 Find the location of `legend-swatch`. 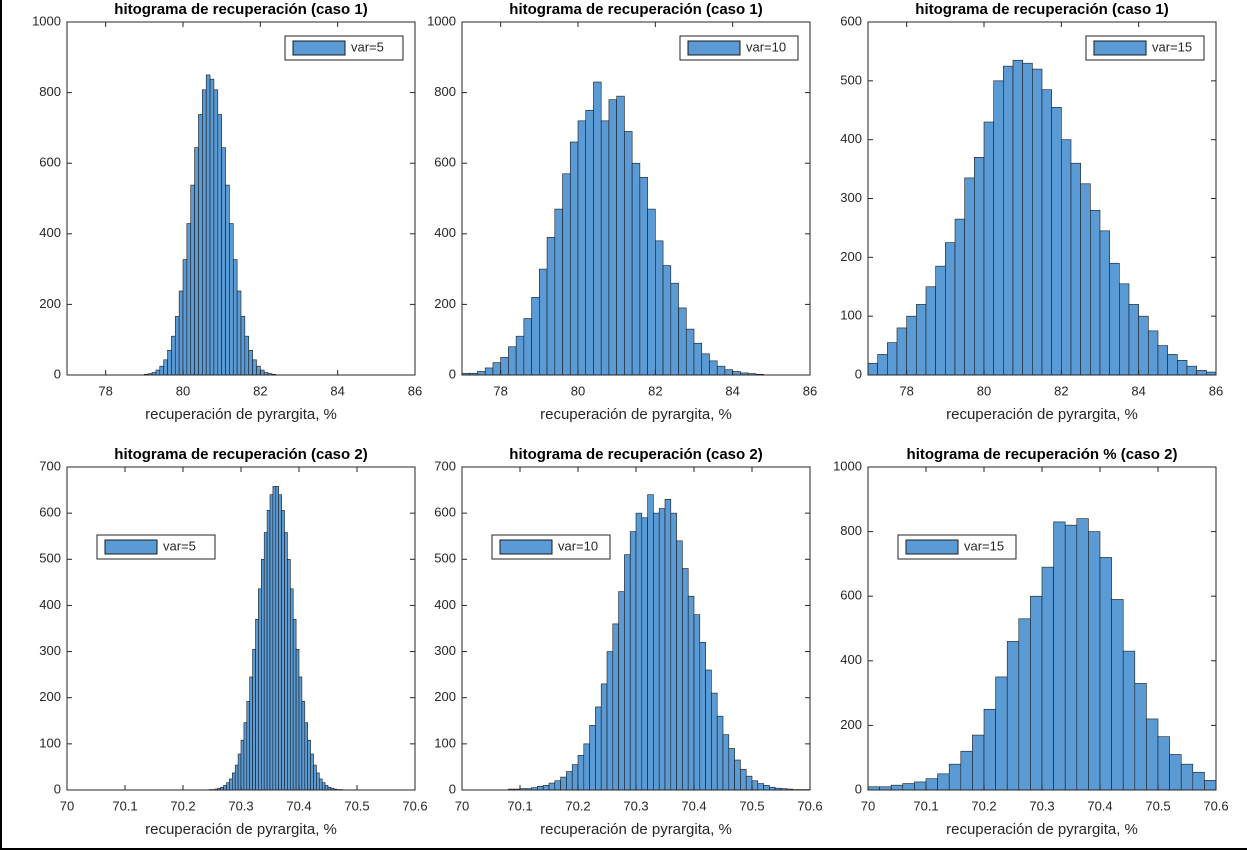

legend-swatch is located at coordinates (526, 547).